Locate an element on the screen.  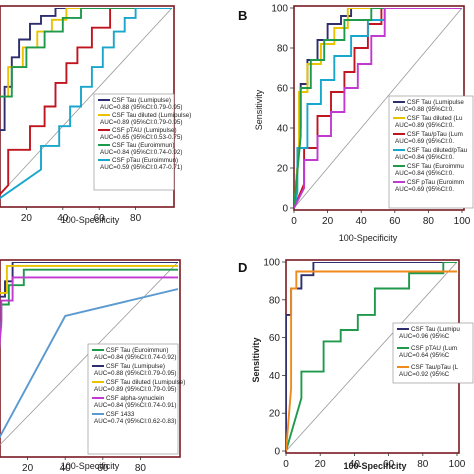
legend-auc-text: AUC=0.88 (95%CI:0. is located at coordinates (424, 109).